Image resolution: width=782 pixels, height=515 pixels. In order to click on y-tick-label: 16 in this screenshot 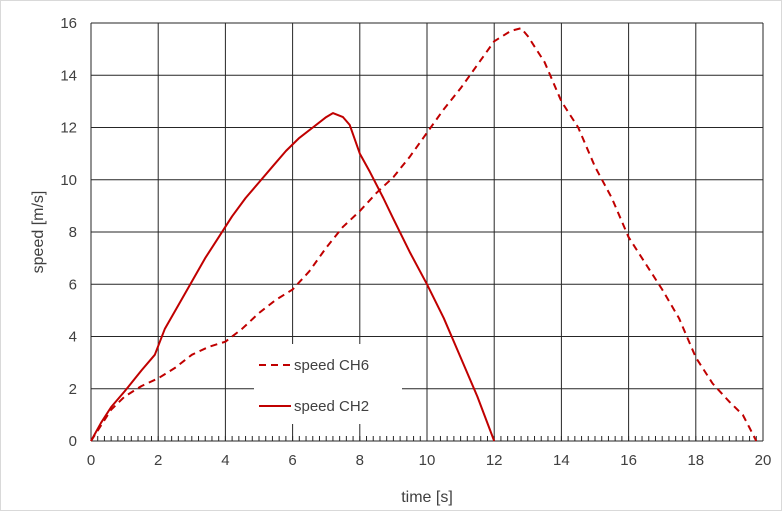, I will do `click(68, 23)`.